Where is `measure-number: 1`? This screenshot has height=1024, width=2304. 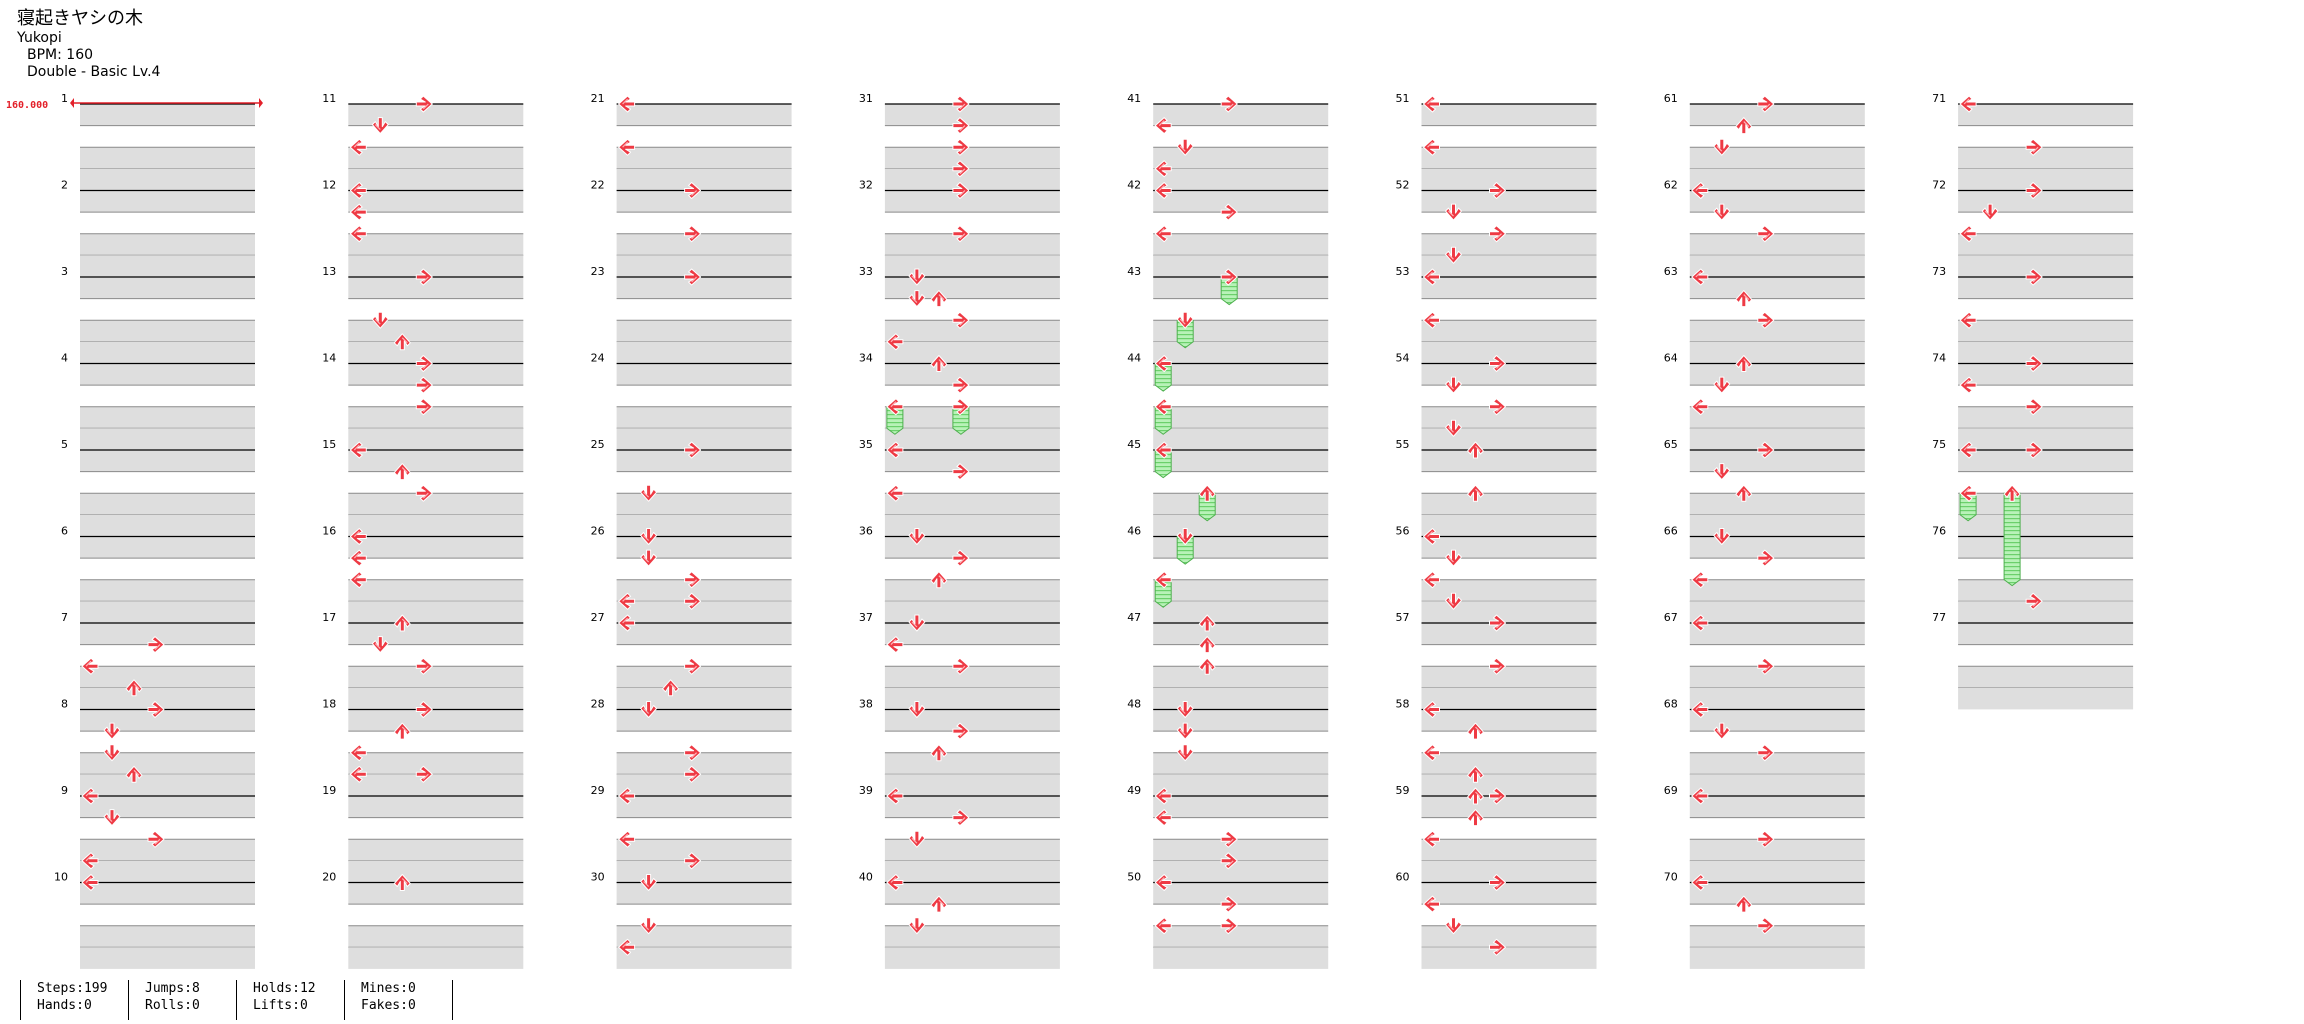 measure-number: 1 is located at coordinates (64, 98).